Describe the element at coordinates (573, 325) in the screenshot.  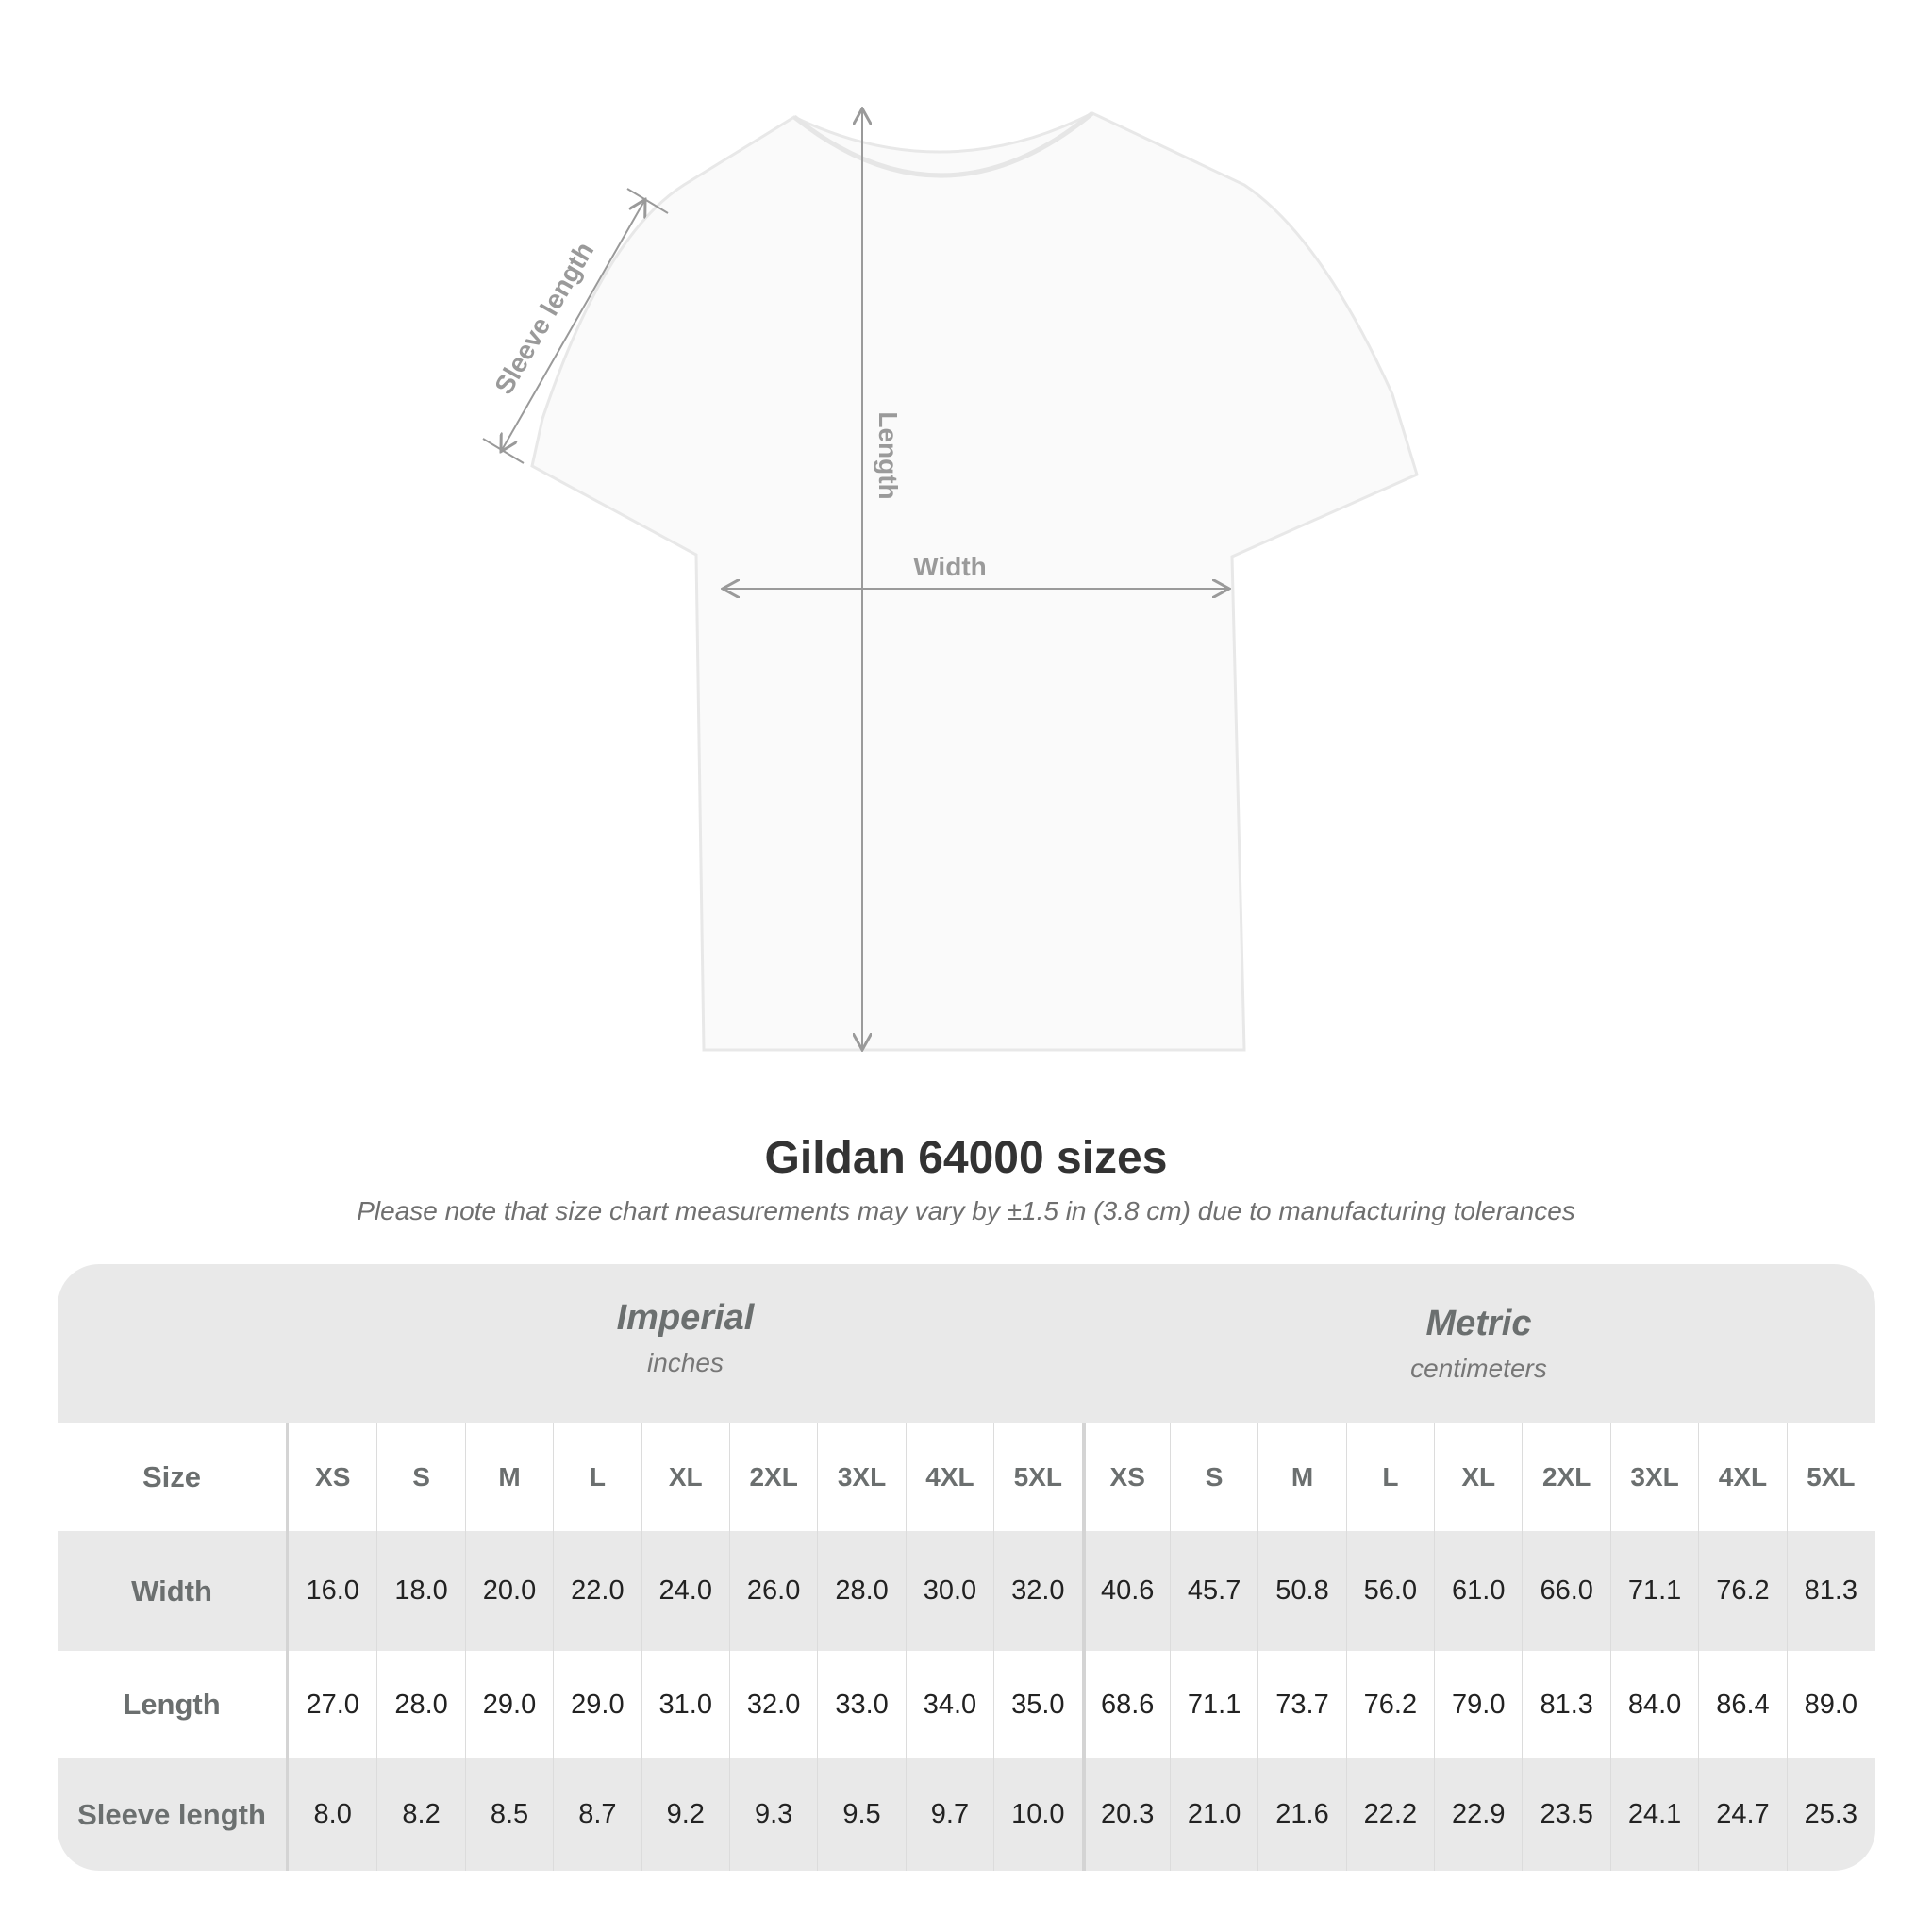
I see `sleeve-measure-line` at that location.